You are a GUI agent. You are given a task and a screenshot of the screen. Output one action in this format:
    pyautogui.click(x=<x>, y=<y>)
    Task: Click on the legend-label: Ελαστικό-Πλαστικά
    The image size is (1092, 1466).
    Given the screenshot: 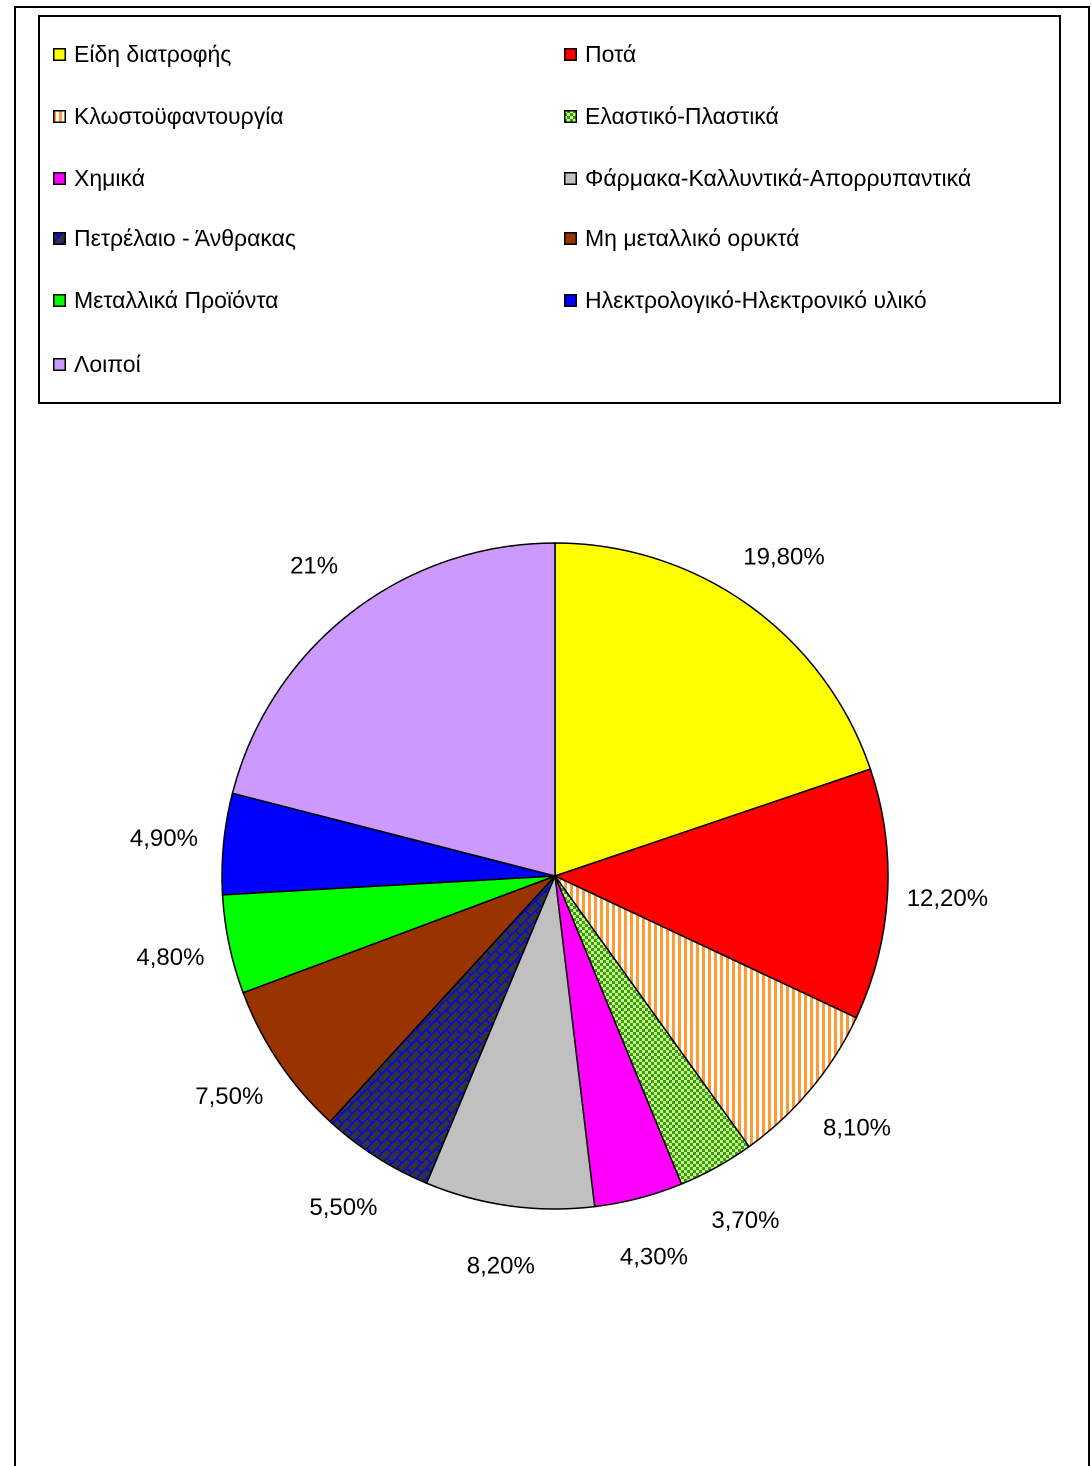 What is the action you would take?
    pyautogui.click(x=682, y=115)
    